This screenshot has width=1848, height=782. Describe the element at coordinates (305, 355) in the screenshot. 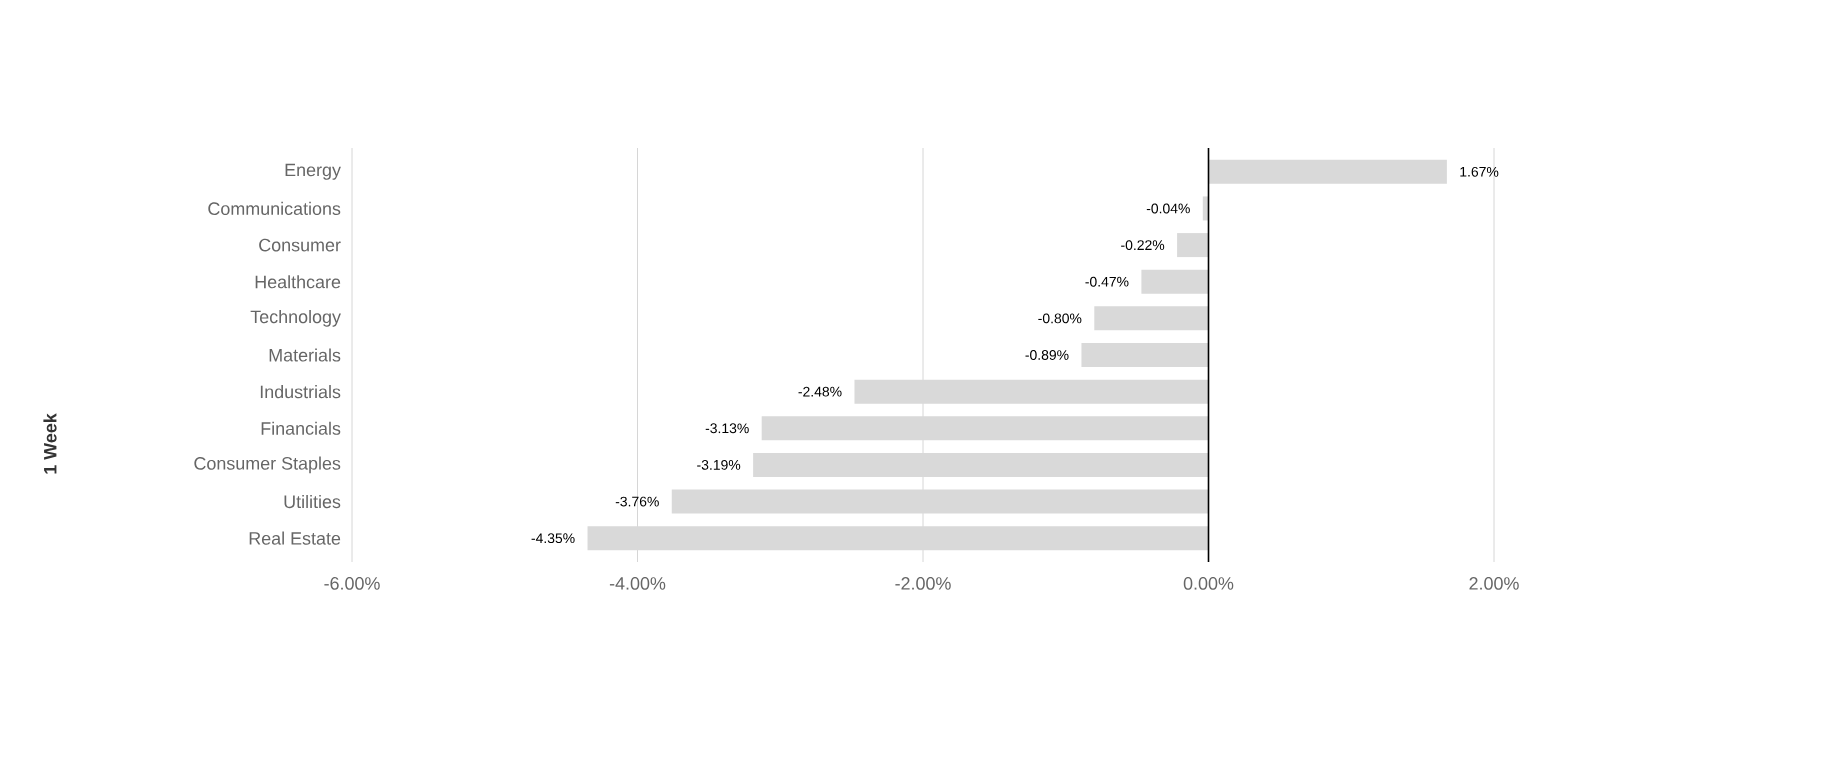

I see `y-tick-label: Materials` at that location.